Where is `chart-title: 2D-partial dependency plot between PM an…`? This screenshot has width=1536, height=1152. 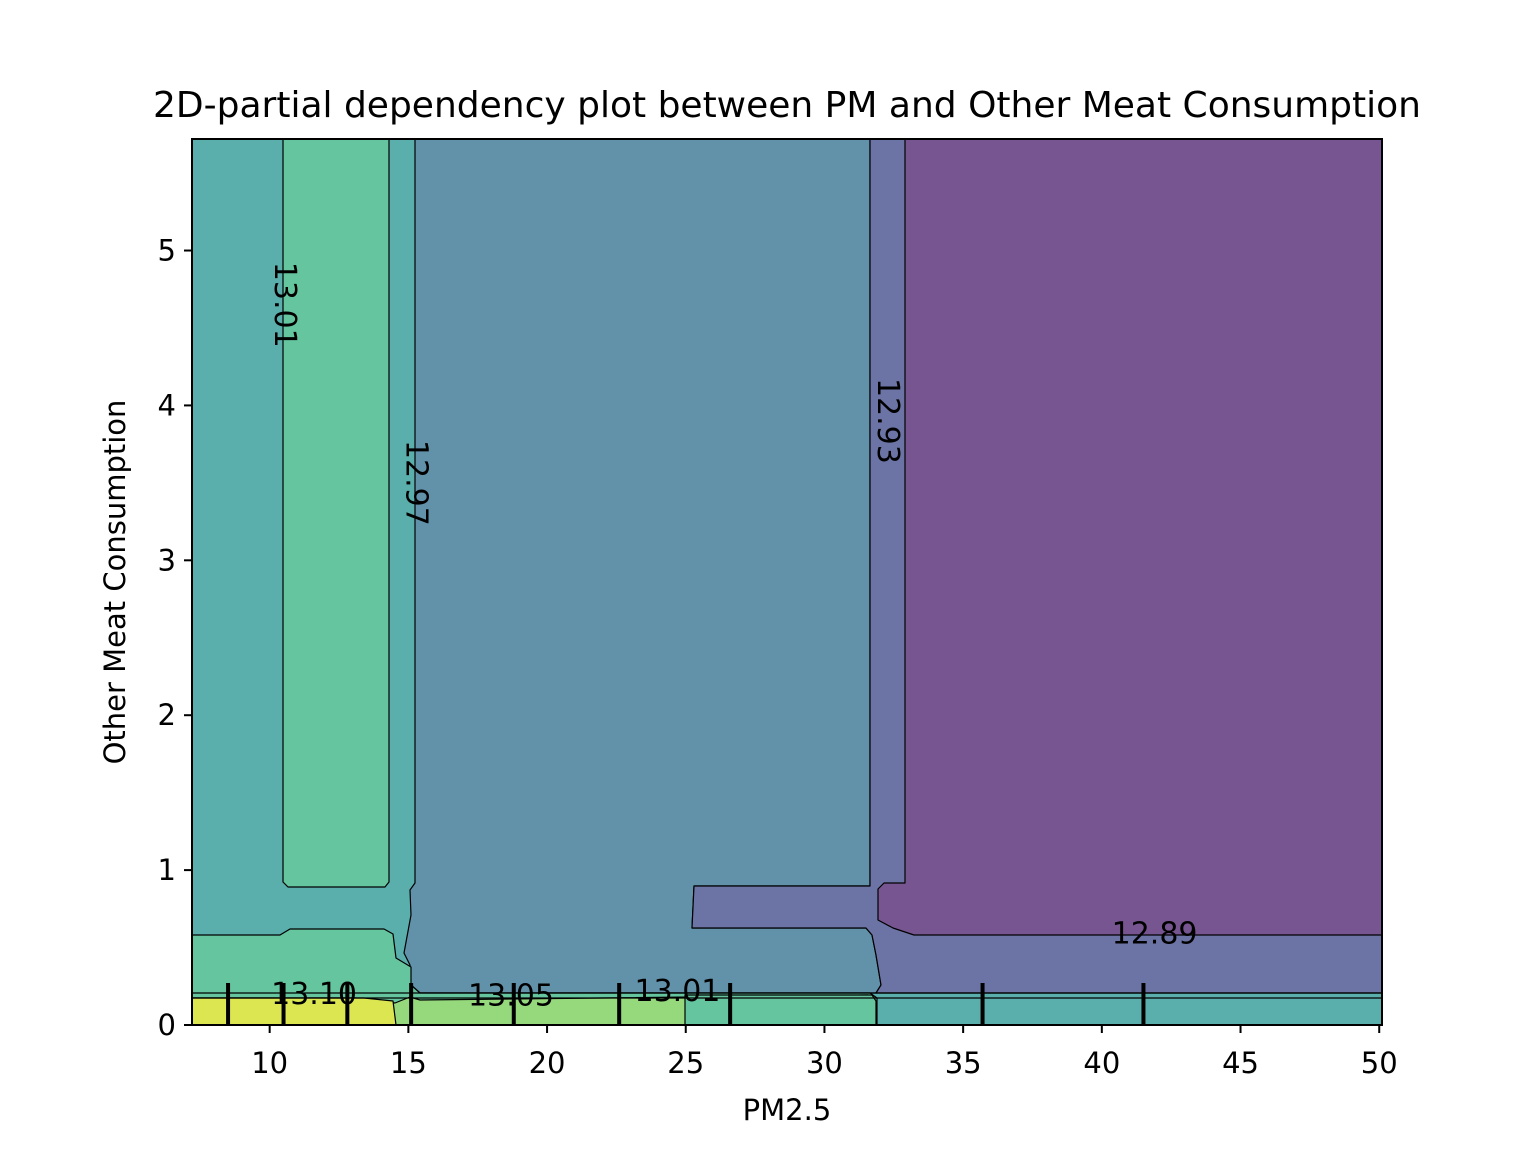 chart-title: 2D-partial dependency plot between PM an… is located at coordinates (787, 105).